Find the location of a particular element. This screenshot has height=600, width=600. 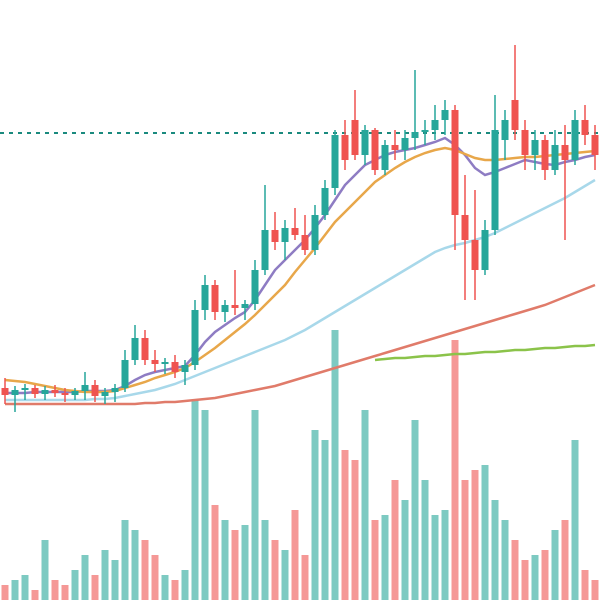

moving-average-line is located at coordinates (485, 352).